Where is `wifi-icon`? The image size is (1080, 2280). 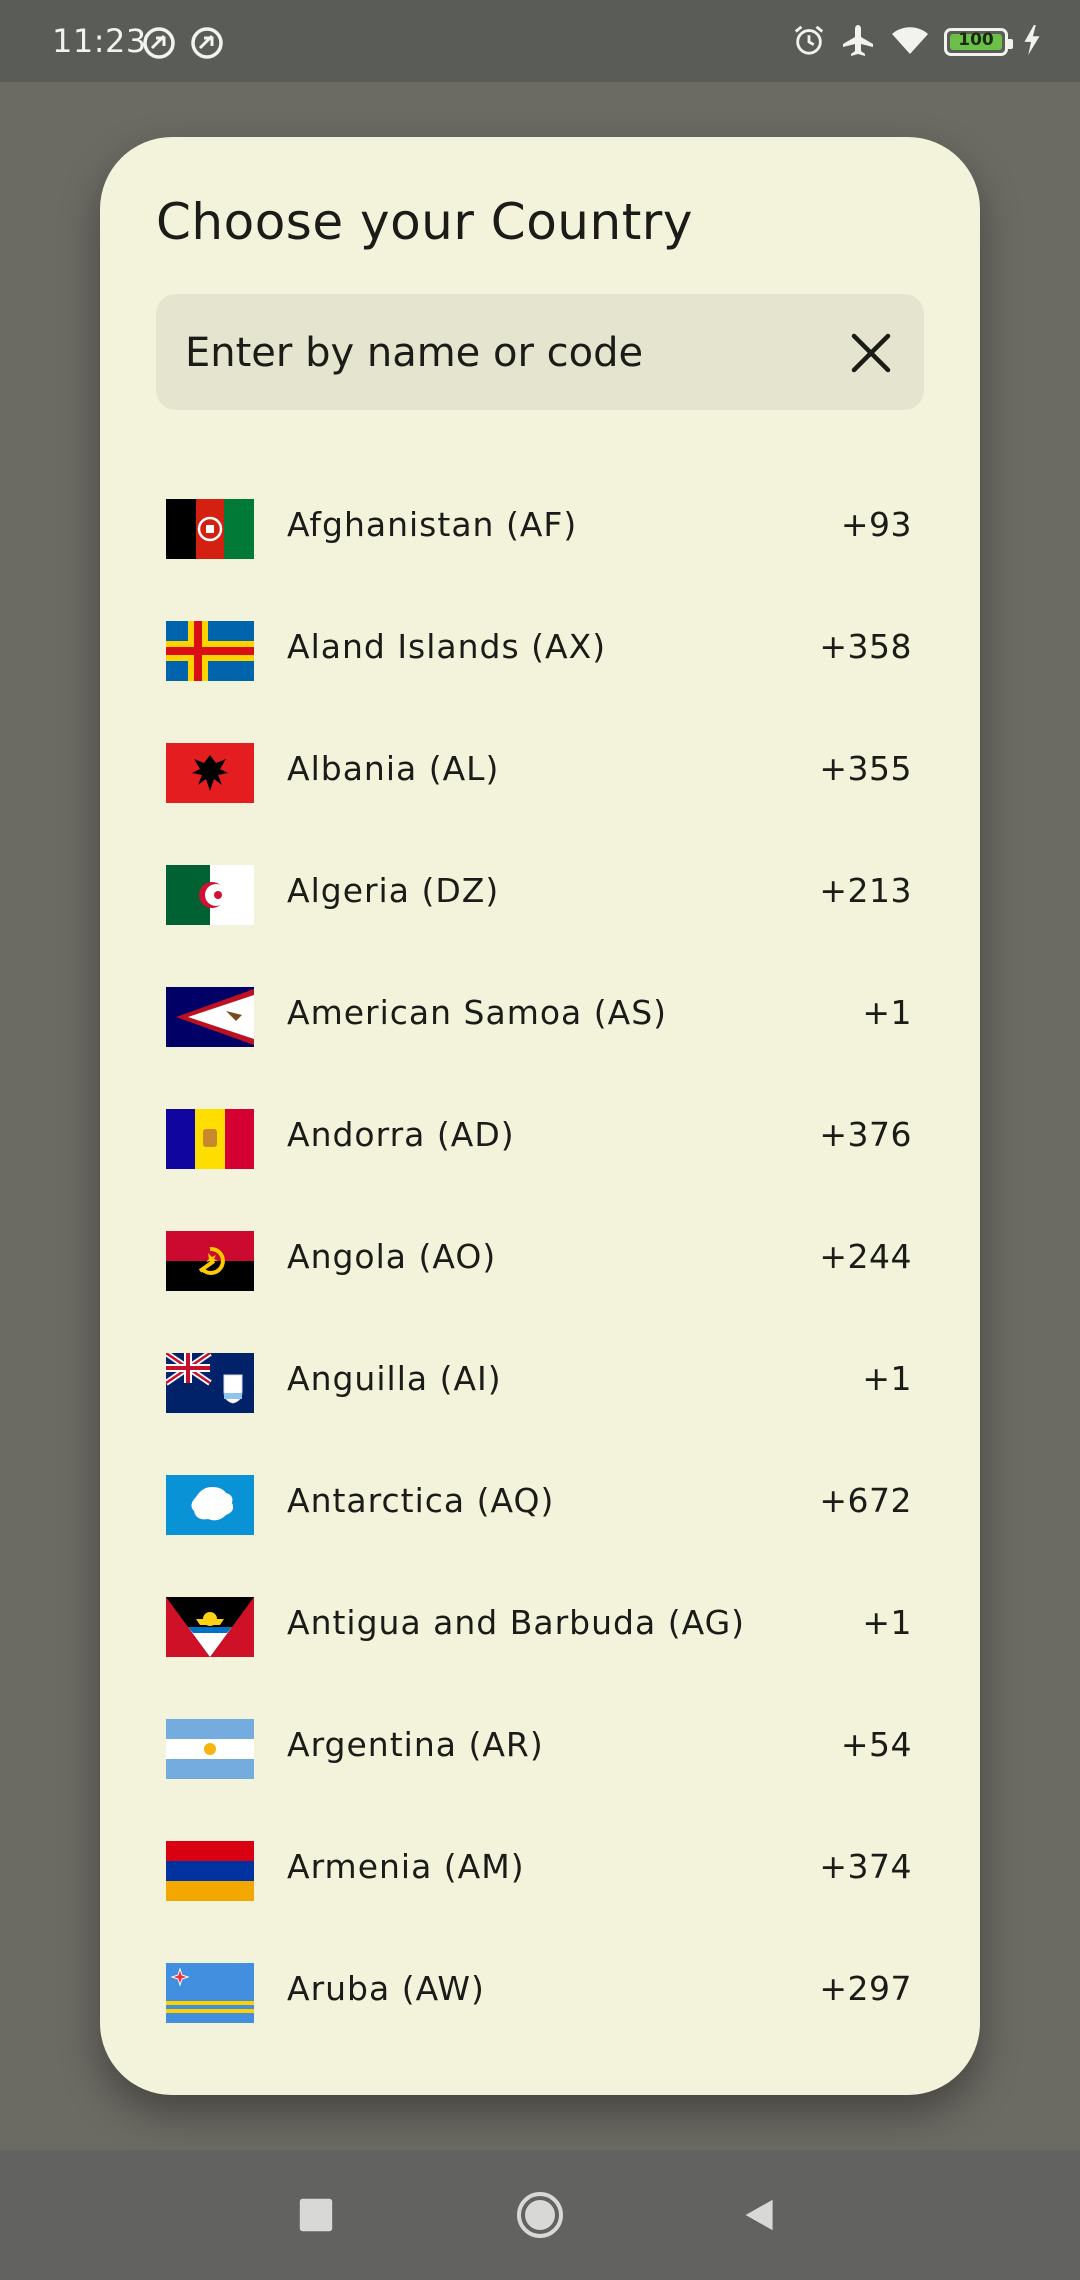 wifi-icon is located at coordinates (910, 42).